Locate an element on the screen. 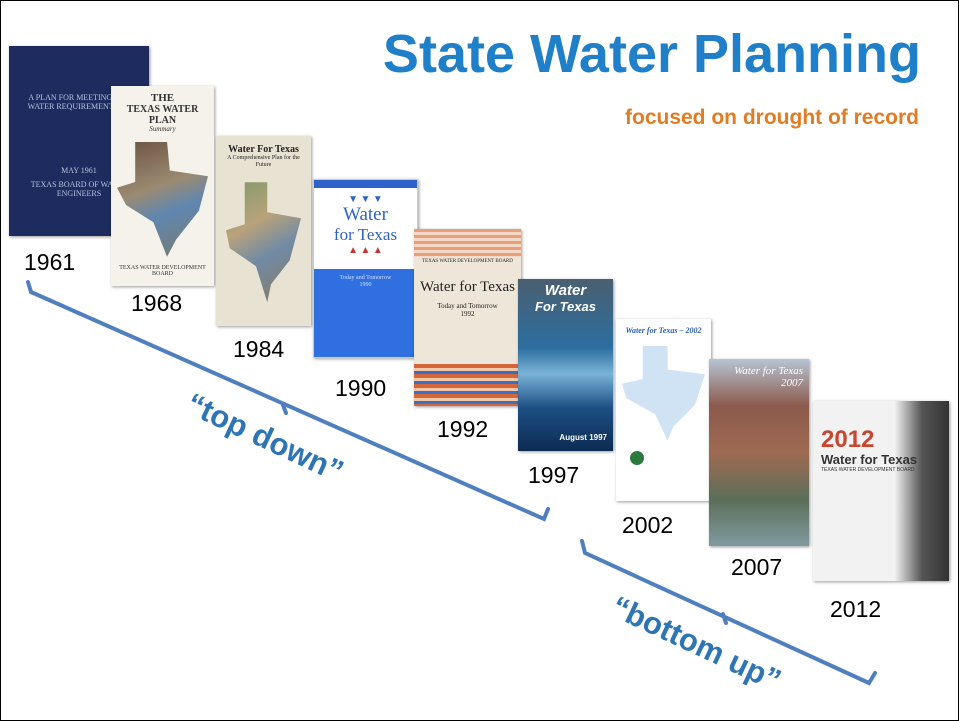 The width and height of the screenshot is (959, 721). year-label: 1990 is located at coordinates (361, 388).